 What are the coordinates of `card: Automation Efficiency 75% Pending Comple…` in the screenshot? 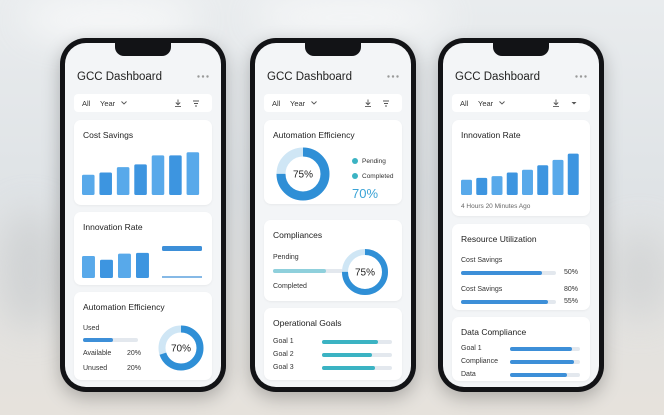 It's located at (333, 162).